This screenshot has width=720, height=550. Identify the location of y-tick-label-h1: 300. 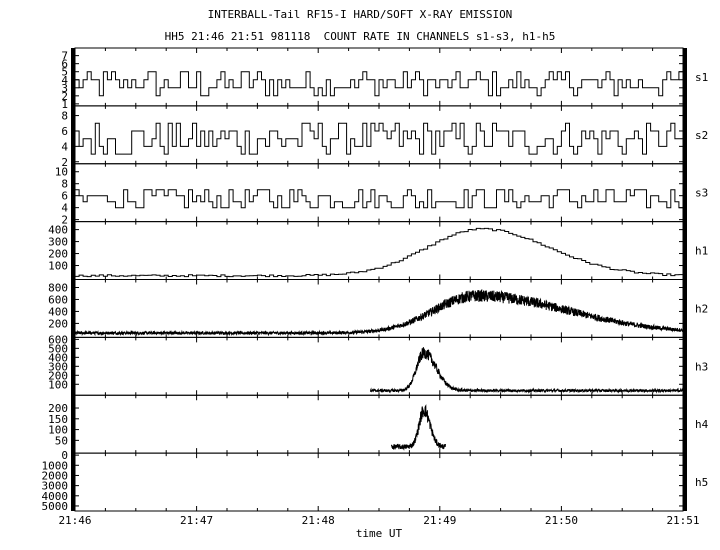
(58, 242).